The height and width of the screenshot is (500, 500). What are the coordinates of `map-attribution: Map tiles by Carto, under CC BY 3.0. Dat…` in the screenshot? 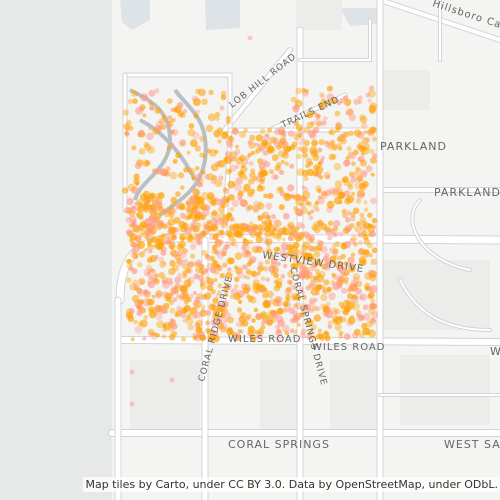 It's located at (291, 484).